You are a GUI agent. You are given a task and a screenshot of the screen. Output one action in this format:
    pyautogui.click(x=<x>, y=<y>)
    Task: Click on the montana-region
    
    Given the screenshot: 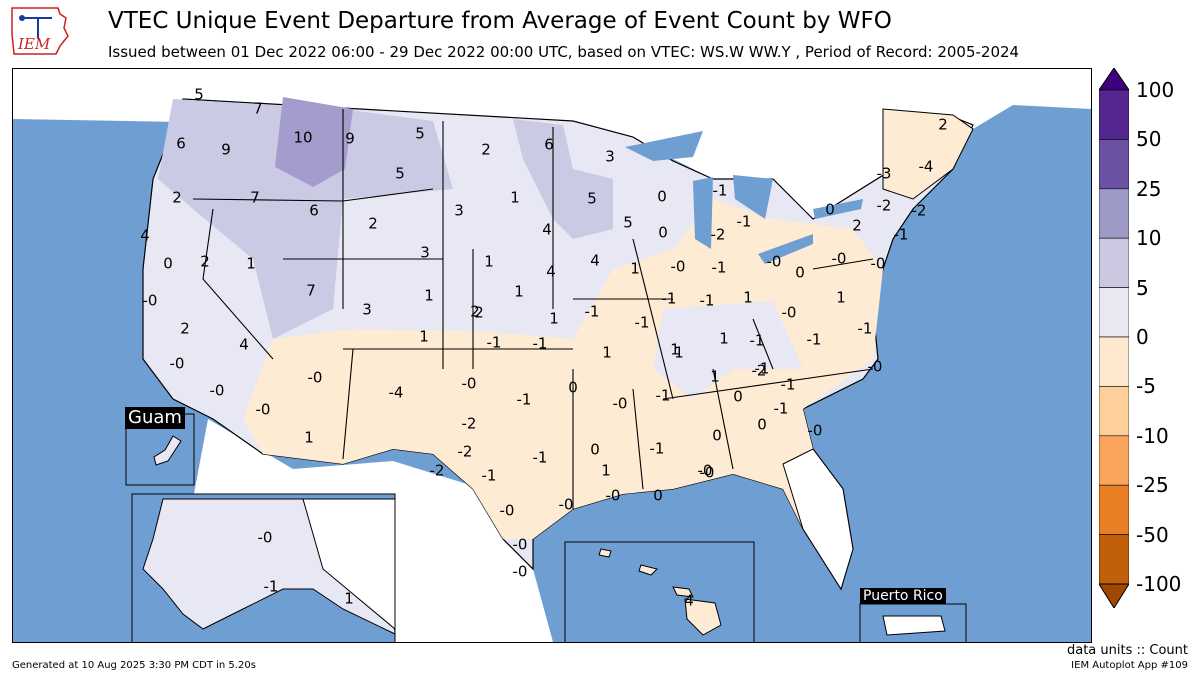 What is the action you would take?
    pyautogui.click(x=314, y=142)
    